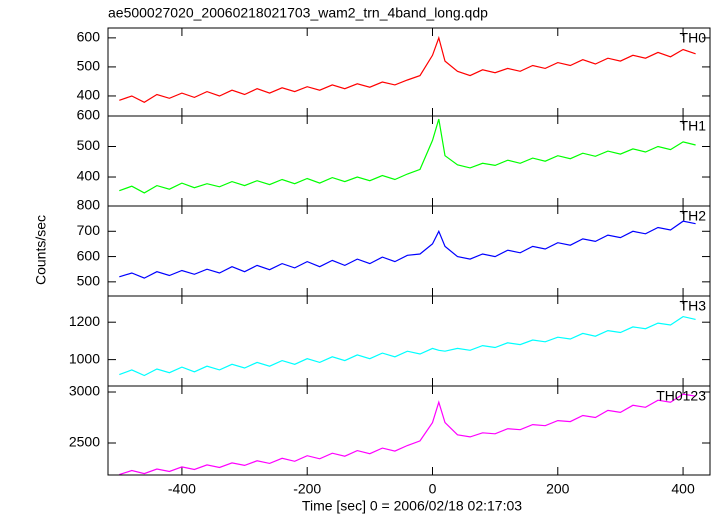  Describe the element at coordinates (558, 489) in the screenshot. I see `x-tick-label: 200` at that location.